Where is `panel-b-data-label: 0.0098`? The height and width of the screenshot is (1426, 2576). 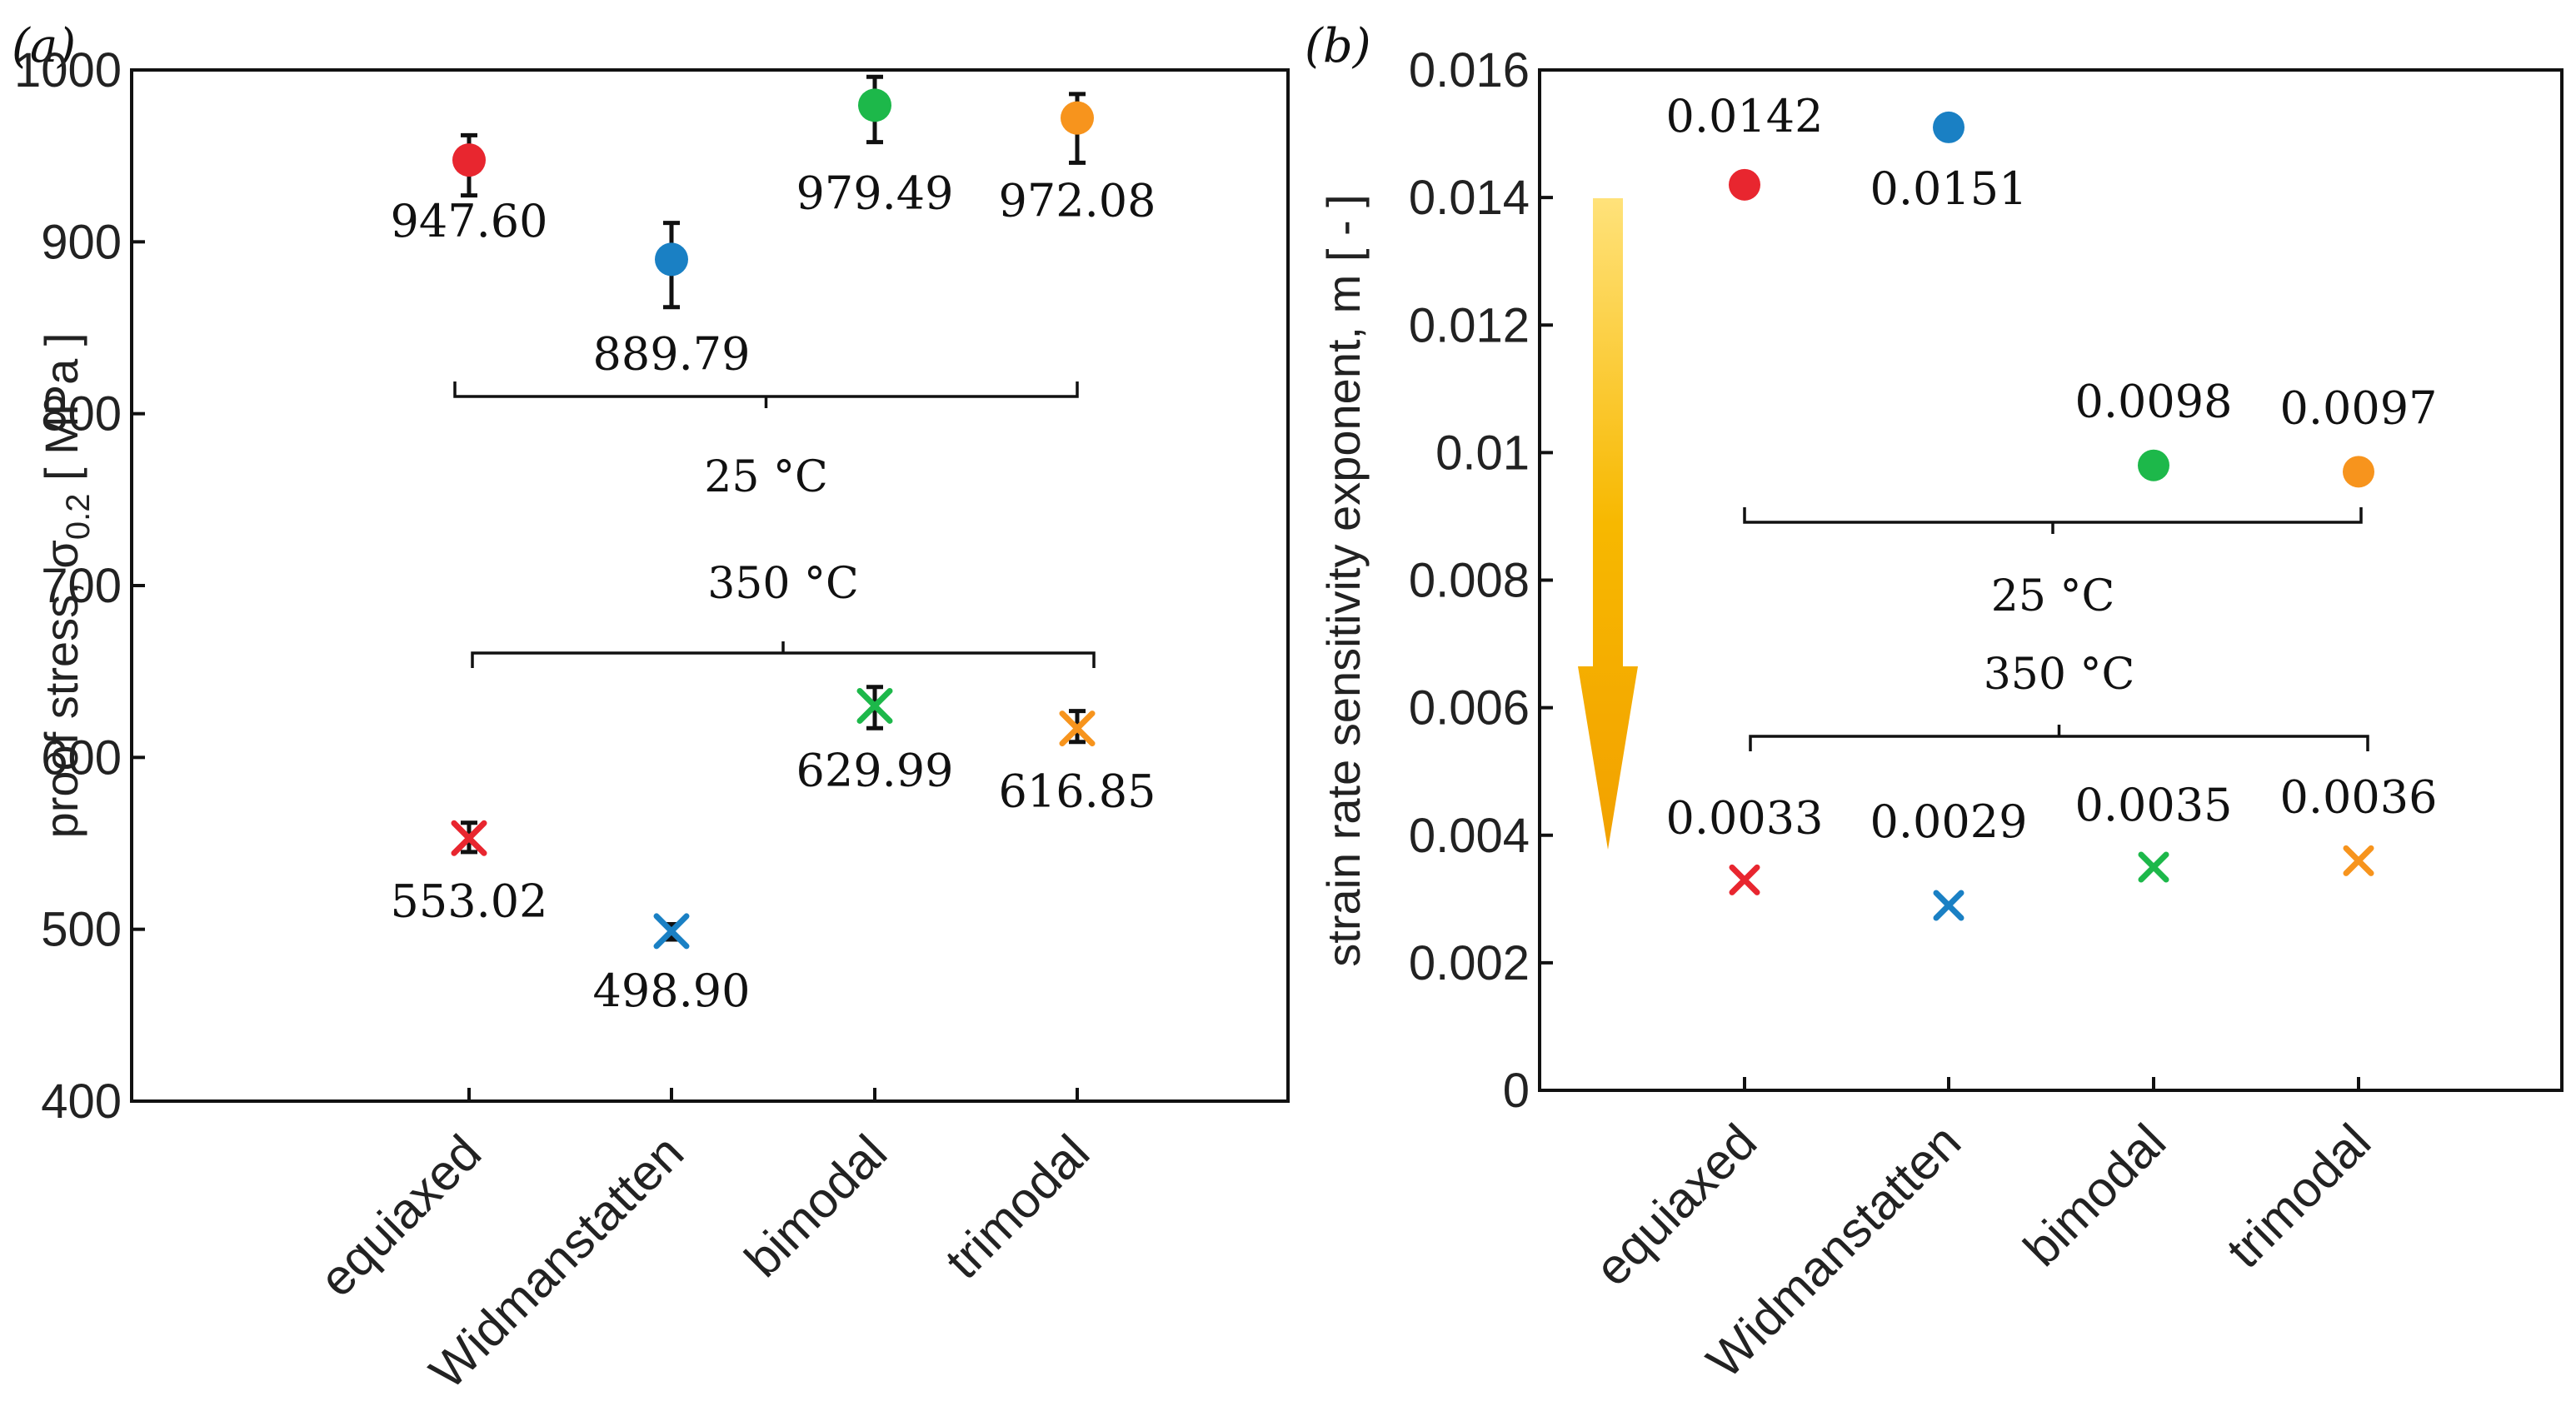
panel-b-data-label: 0.0098 is located at coordinates (2154, 402).